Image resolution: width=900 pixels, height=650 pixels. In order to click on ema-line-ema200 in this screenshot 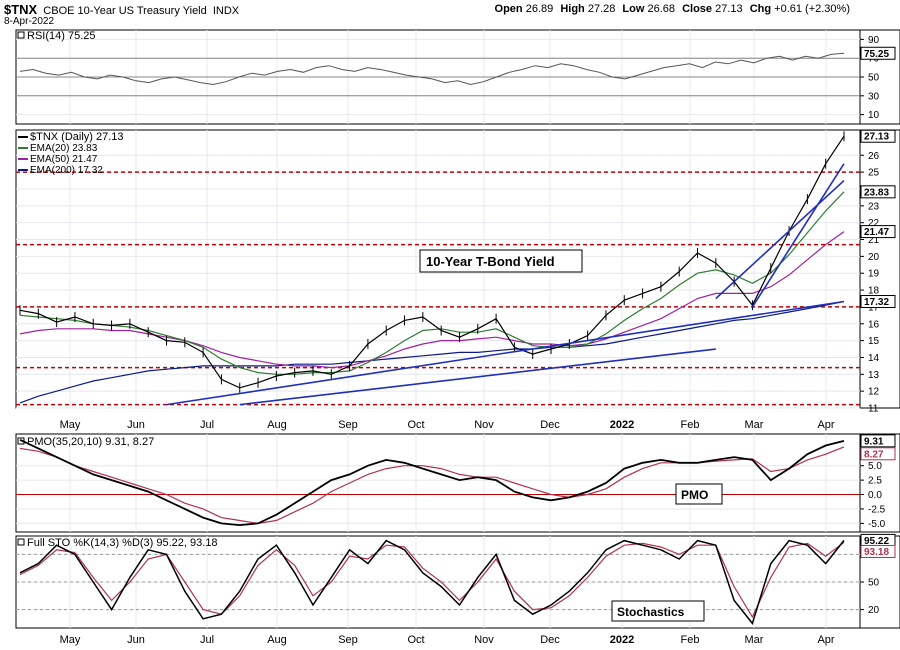, I will do `click(432, 352)`.